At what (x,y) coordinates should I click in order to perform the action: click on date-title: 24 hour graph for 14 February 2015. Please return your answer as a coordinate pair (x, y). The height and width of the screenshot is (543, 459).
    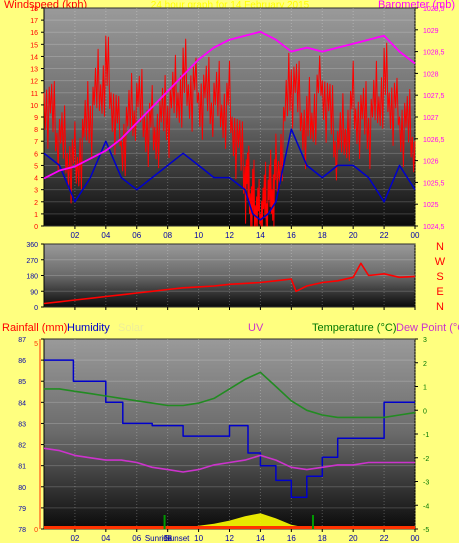
    Looking at the image, I should click on (230, 5).